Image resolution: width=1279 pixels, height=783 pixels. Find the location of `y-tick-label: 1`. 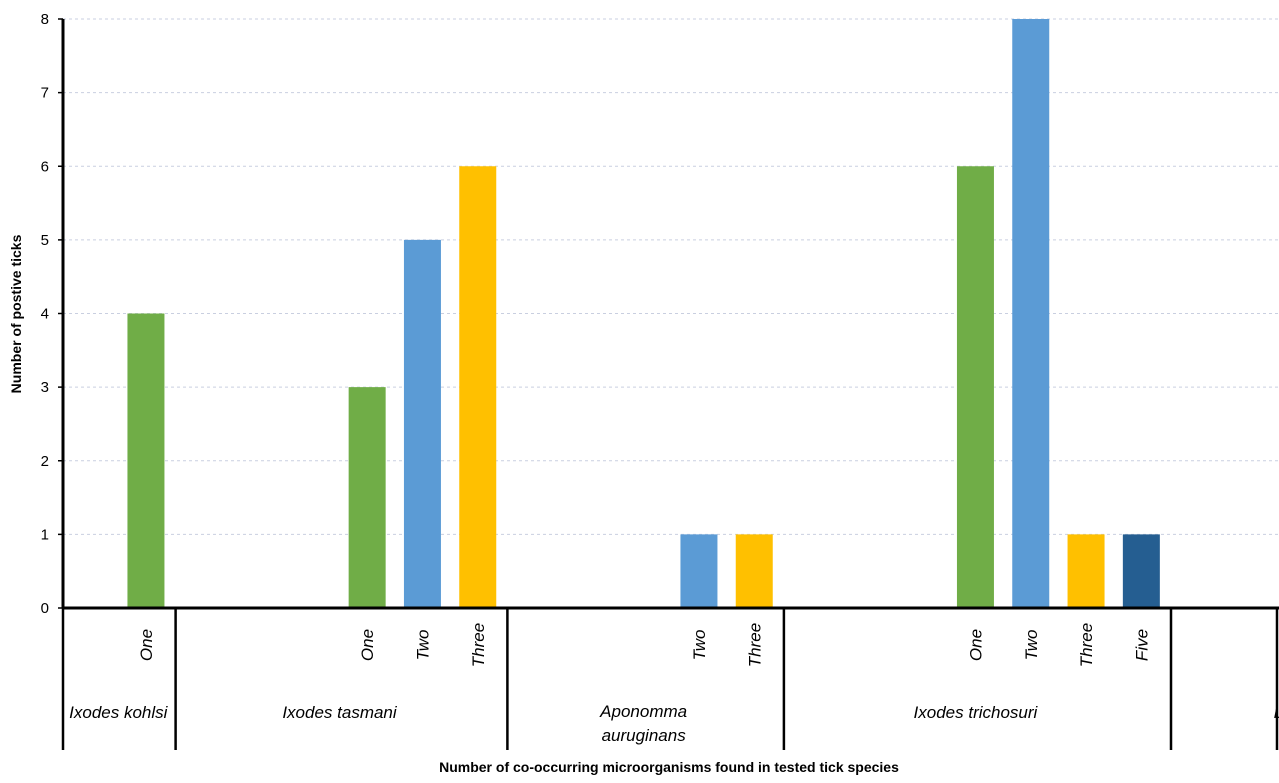

y-tick-label: 1 is located at coordinates (45, 534).